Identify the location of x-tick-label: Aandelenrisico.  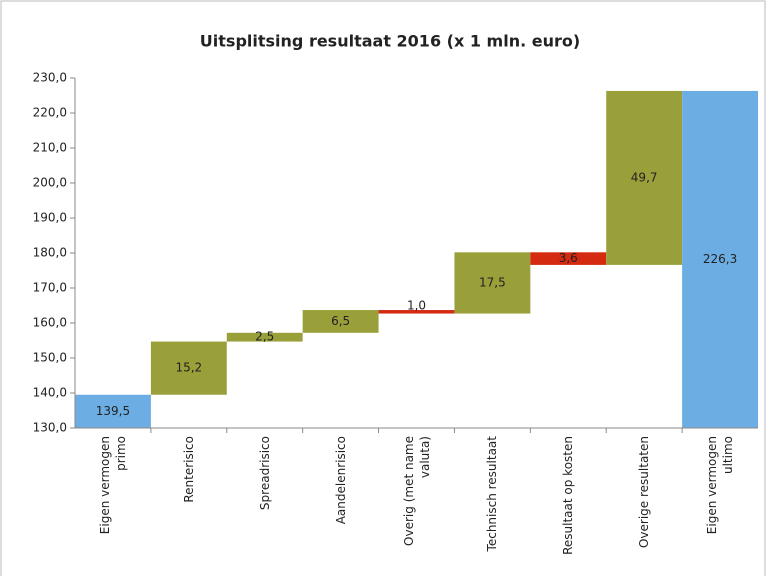
(340, 480).